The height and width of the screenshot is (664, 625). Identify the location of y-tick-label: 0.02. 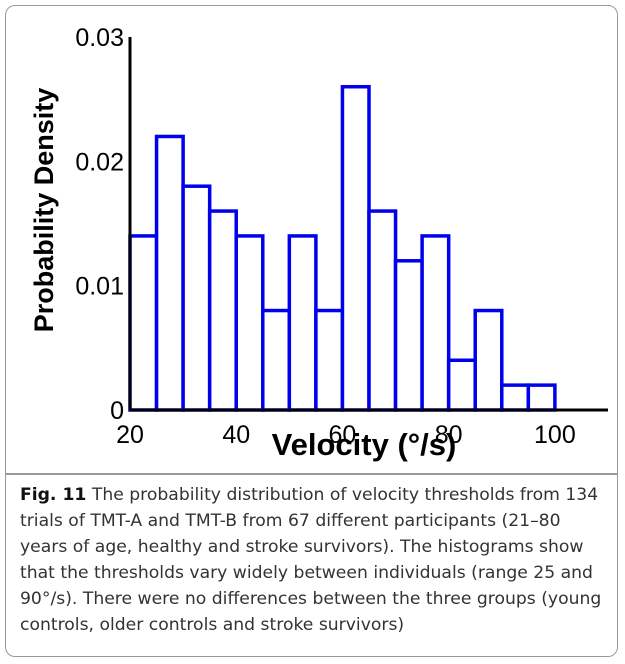
(99, 162).